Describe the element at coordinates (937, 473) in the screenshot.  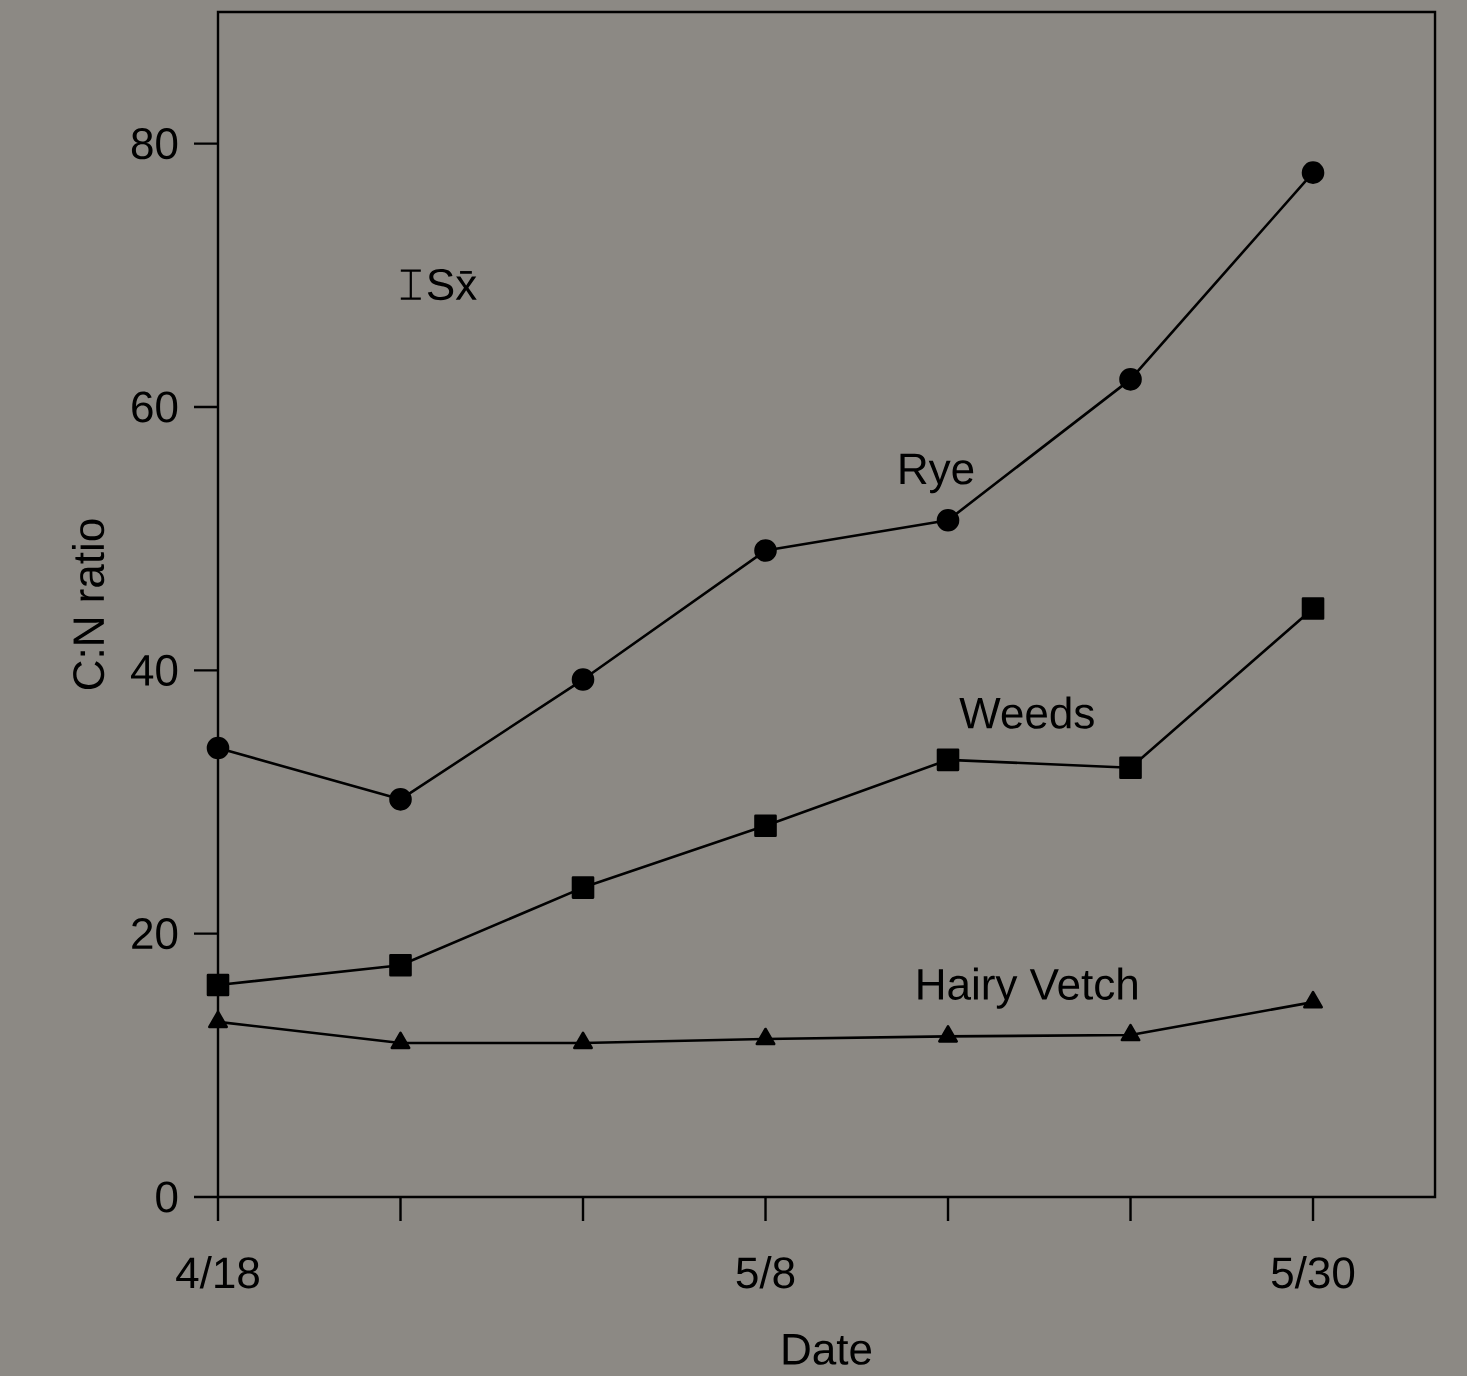
I see `series-label: Rye` at that location.